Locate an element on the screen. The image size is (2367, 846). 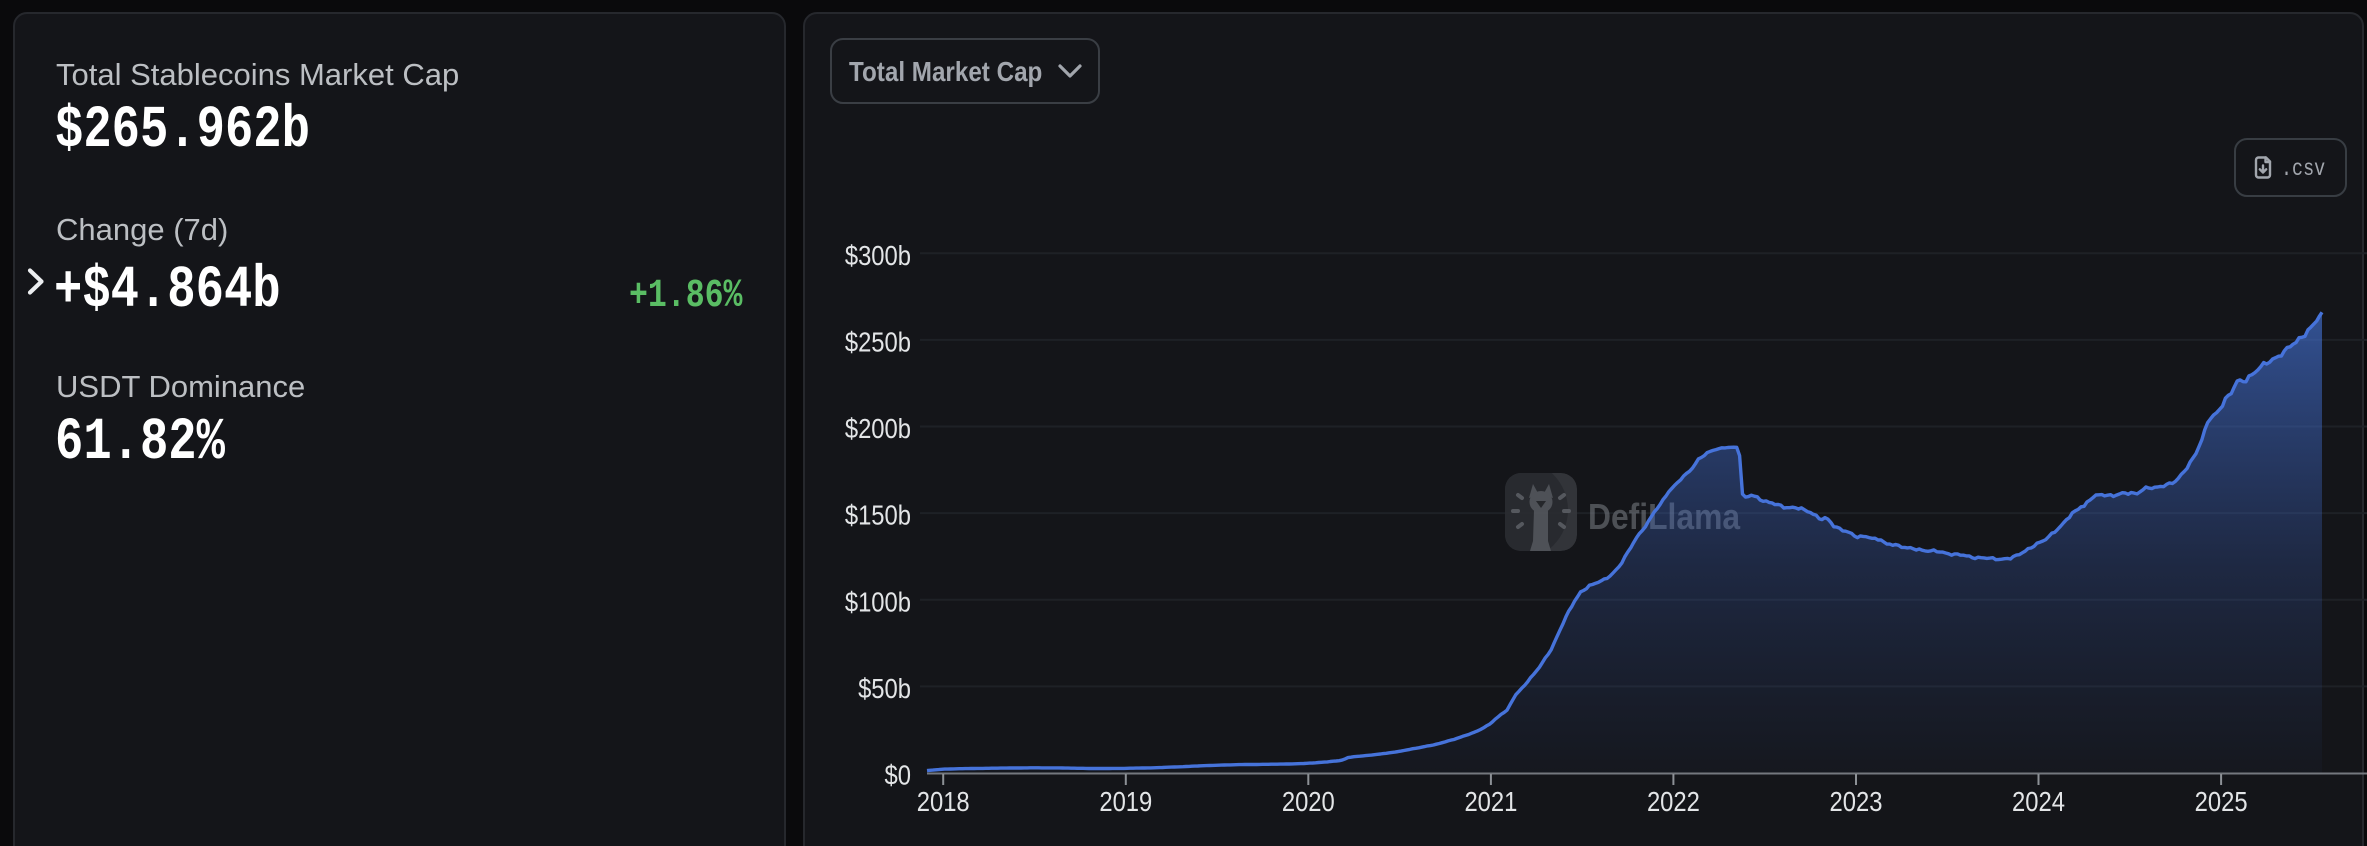
svg-text: $200b is located at coordinates (878, 428).